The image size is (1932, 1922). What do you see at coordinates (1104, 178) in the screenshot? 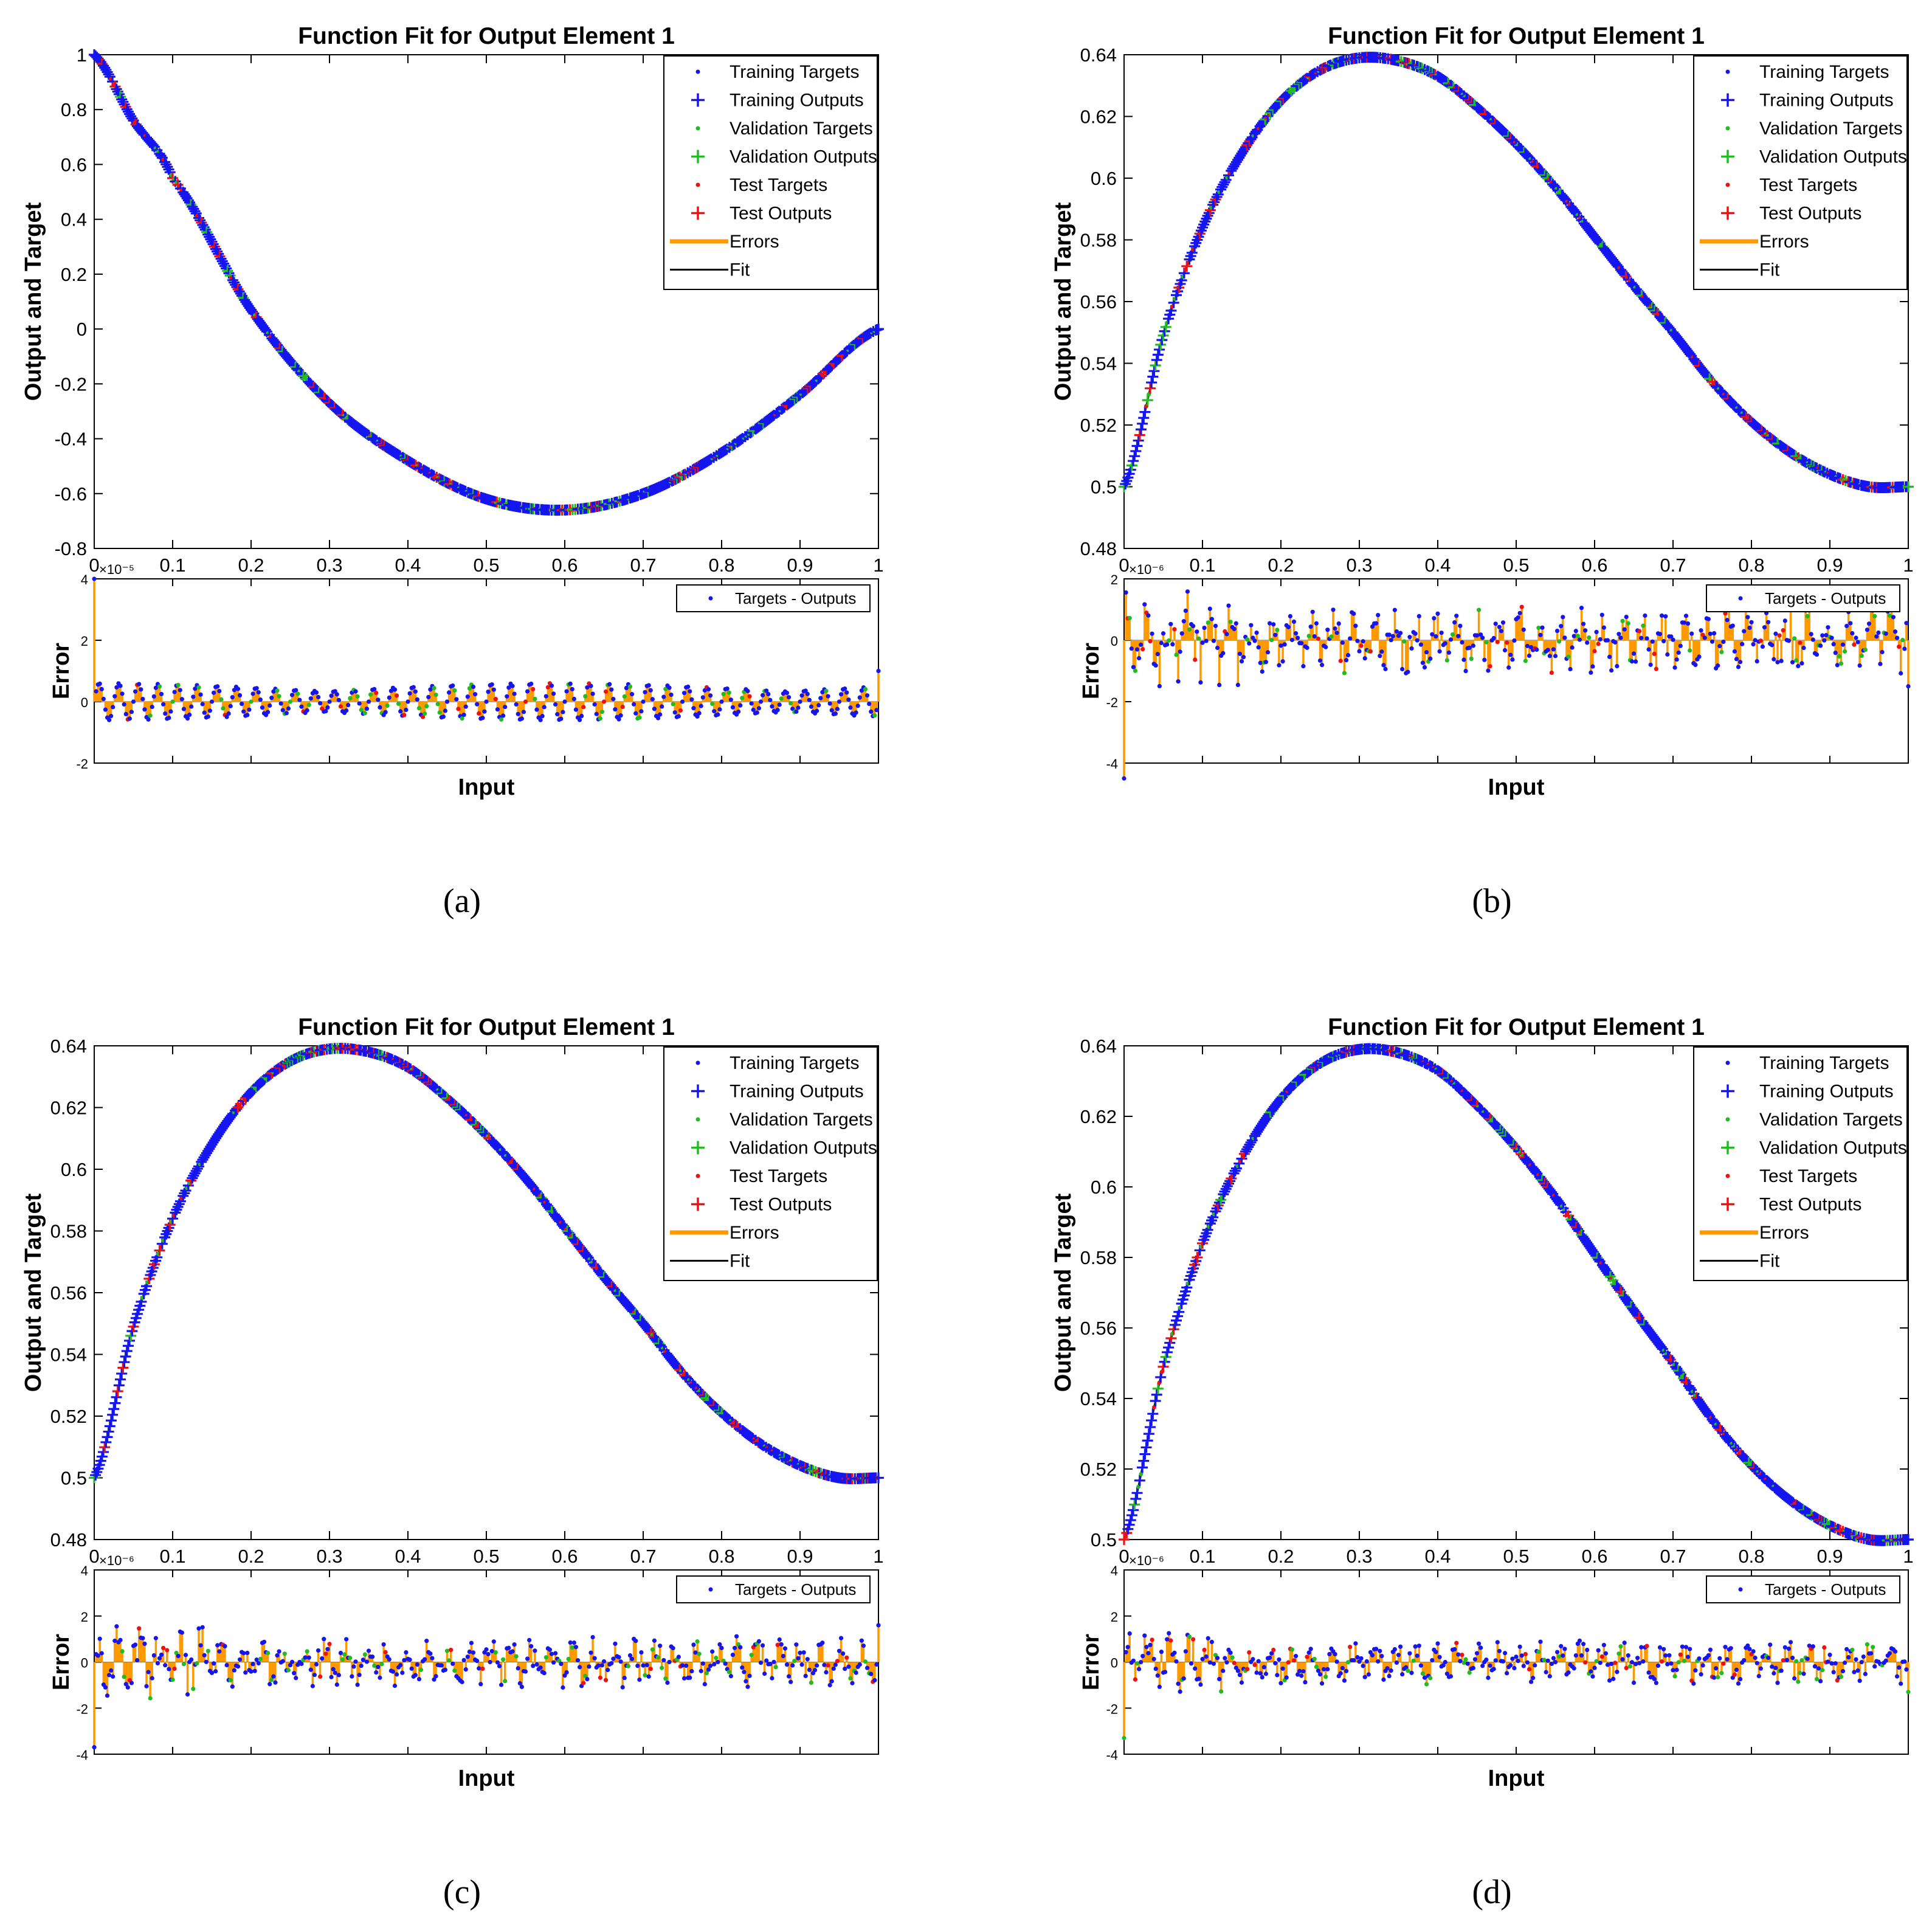
I see `y-tick-label: 0.6` at bounding box center [1104, 178].